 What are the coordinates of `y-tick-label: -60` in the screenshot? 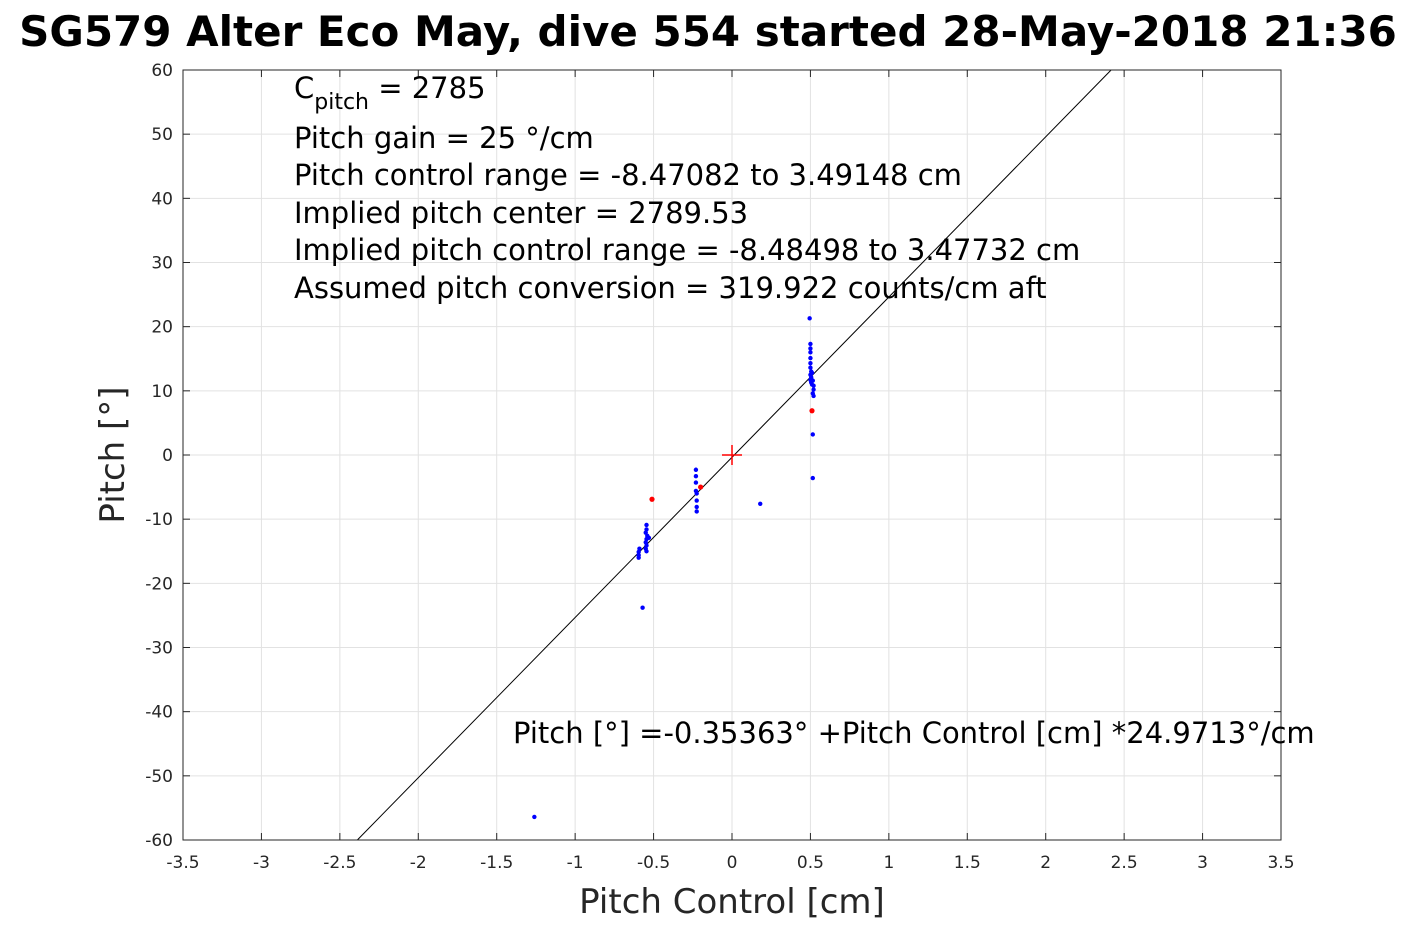 It's located at (159, 841).